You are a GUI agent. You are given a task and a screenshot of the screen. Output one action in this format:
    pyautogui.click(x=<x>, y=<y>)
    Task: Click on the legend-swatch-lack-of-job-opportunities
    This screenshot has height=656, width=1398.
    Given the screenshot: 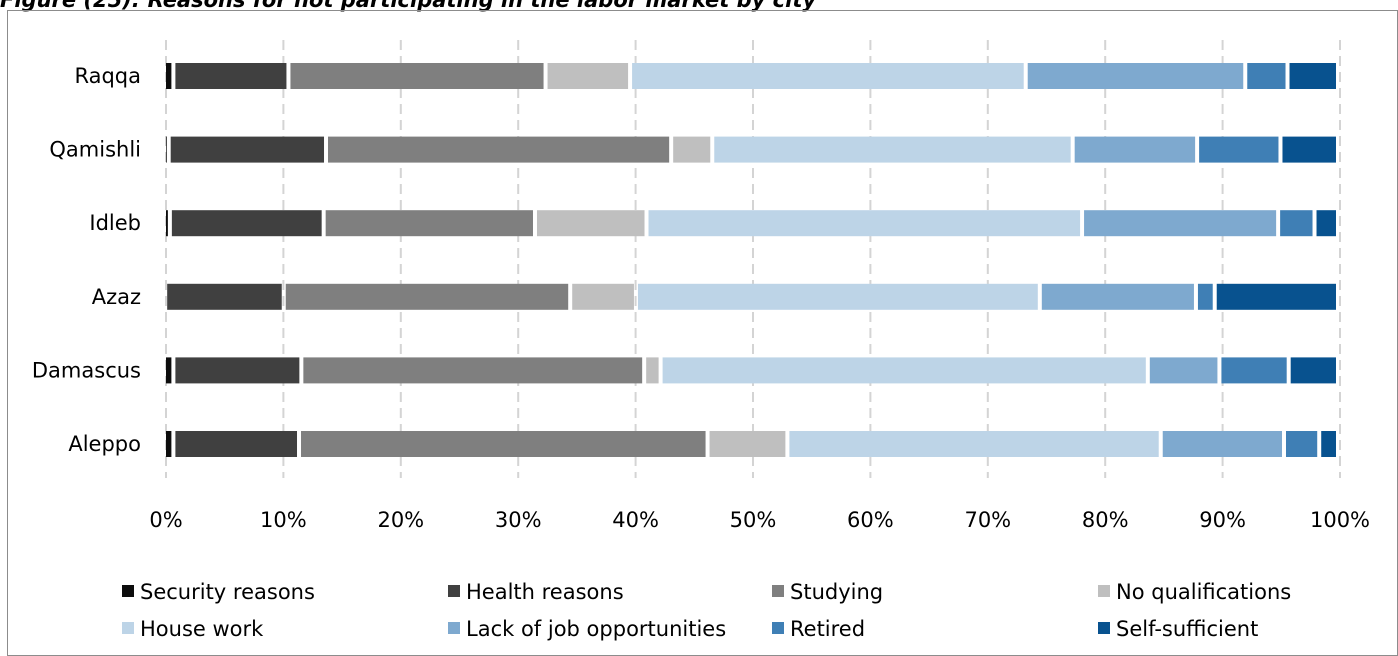 What is the action you would take?
    pyautogui.click(x=454, y=628)
    